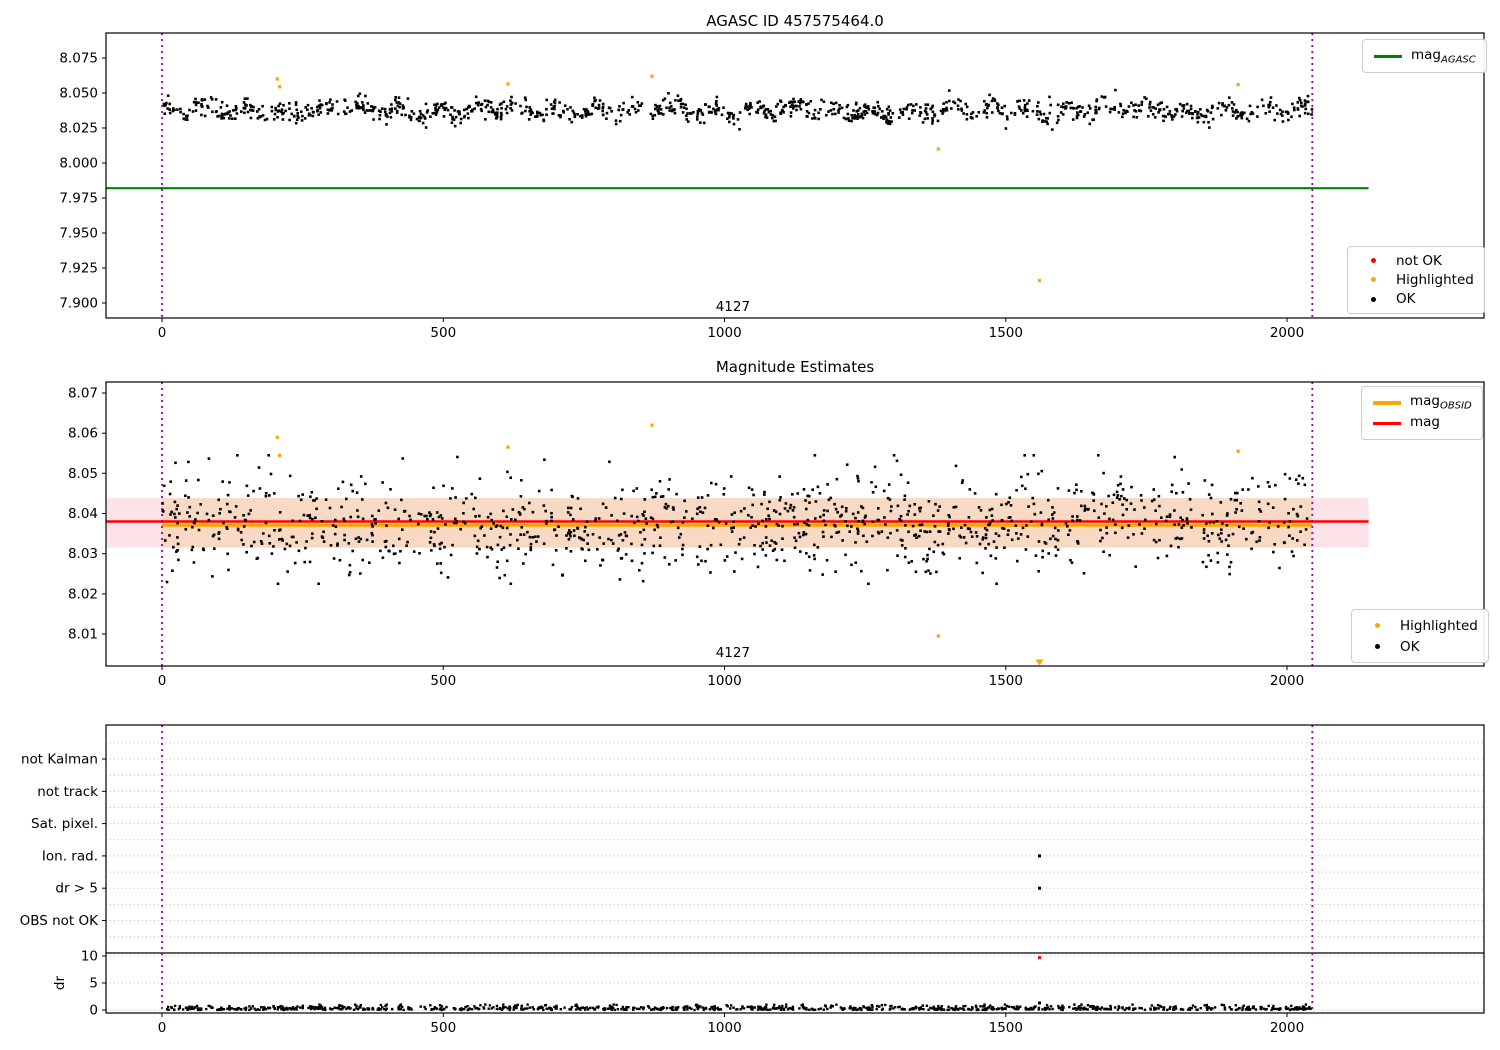  What do you see at coordinates (1406, 299) in the screenshot?
I see `legend-label-ok: OK` at bounding box center [1406, 299].